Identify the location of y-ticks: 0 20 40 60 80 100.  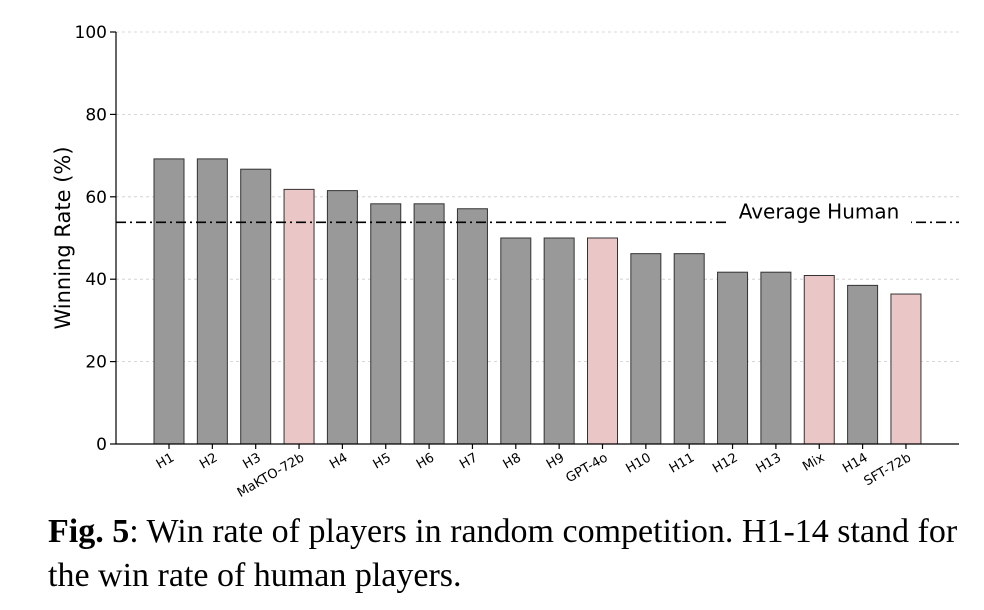
(95, 239).